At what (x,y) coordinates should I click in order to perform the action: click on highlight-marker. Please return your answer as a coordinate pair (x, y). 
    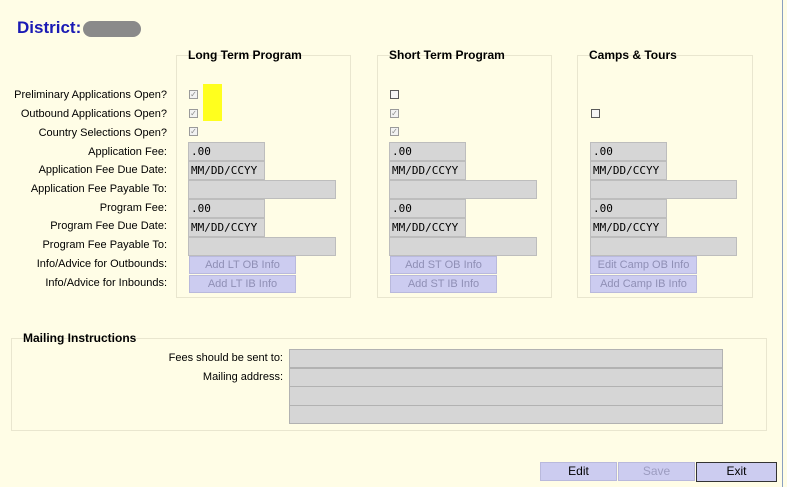
    Looking at the image, I should click on (212, 102).